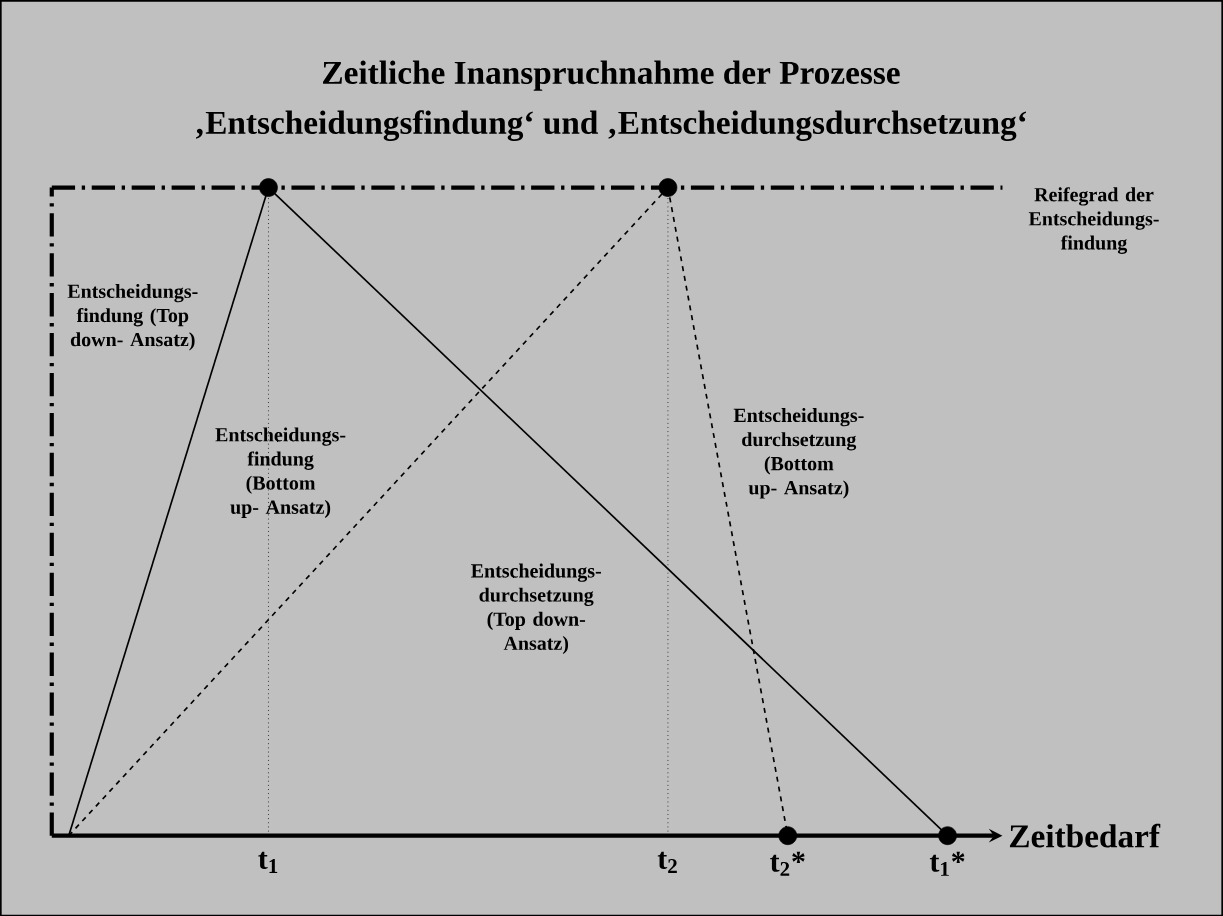  I want to click on chart-subtitle: ‚Entscheidungsfindung‘ und ‚Entscheidungsdurchsetzung‘, so click(611, 125).